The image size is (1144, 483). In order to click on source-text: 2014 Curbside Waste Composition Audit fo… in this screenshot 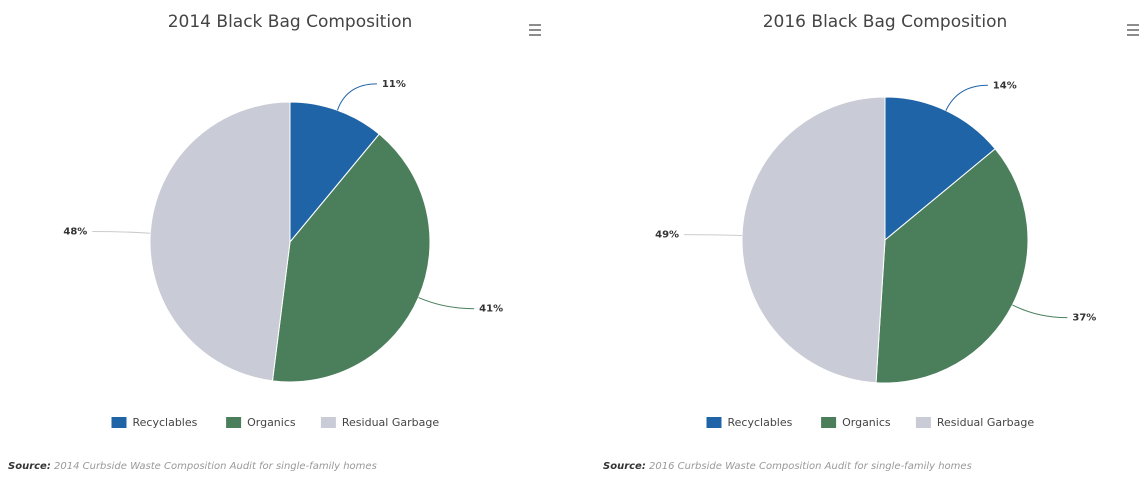, I will do `click(215, 466)`.